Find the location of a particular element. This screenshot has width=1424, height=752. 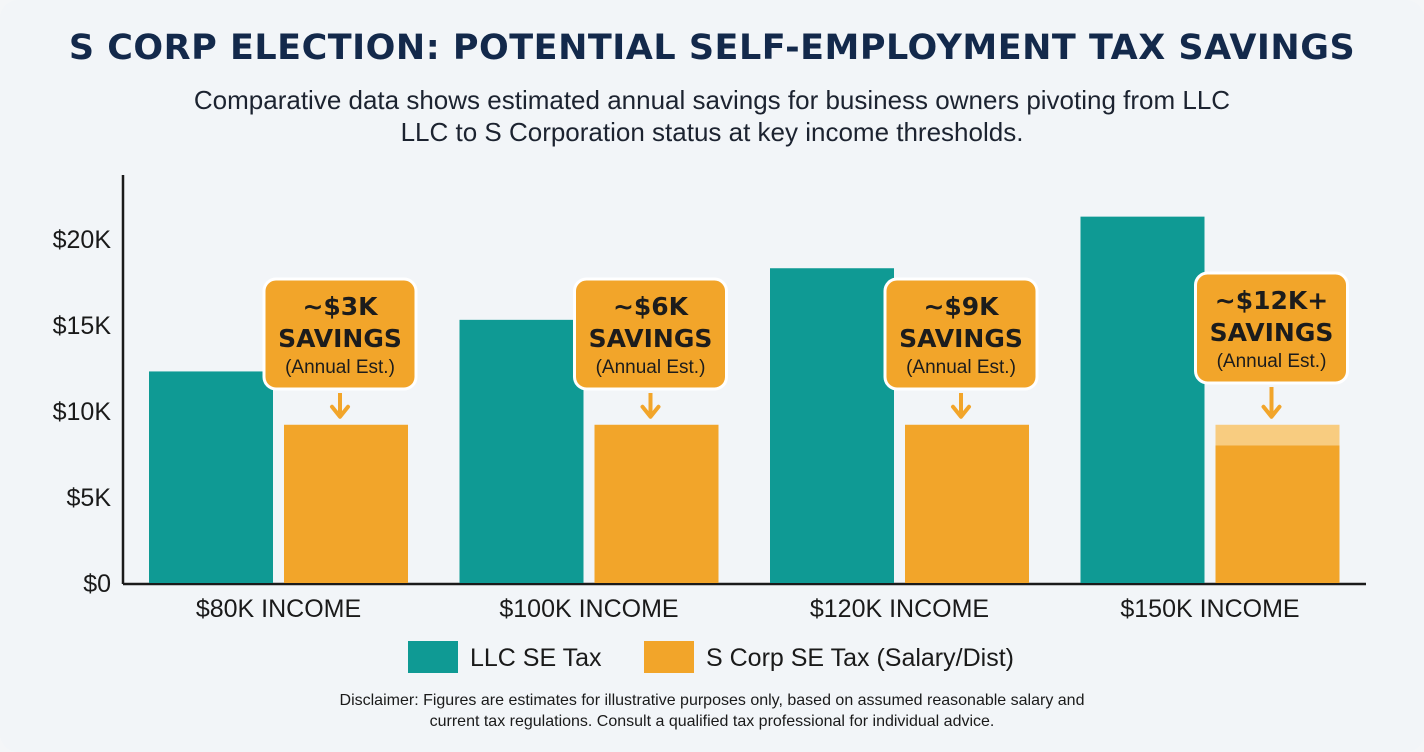

savings-amount: ~$3K is located at coordinates (340, 306).